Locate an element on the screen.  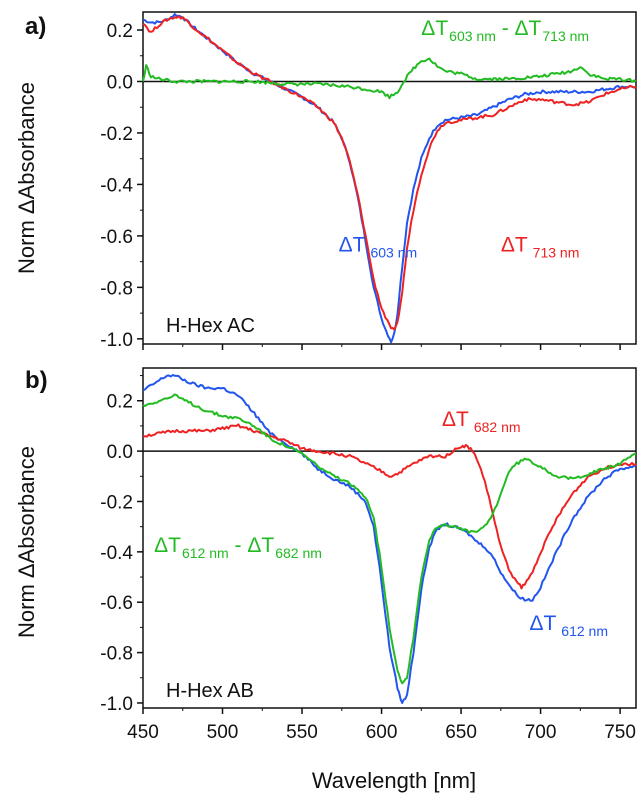
p1-x-tick-label: 600 is located at coordinates (382, 732).